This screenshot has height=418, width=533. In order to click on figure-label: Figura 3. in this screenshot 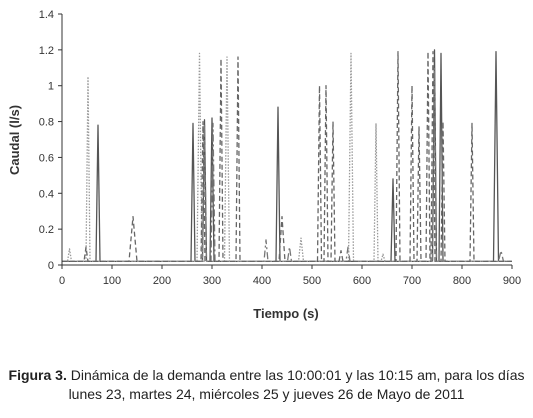, I will do `click(37, 375)`.